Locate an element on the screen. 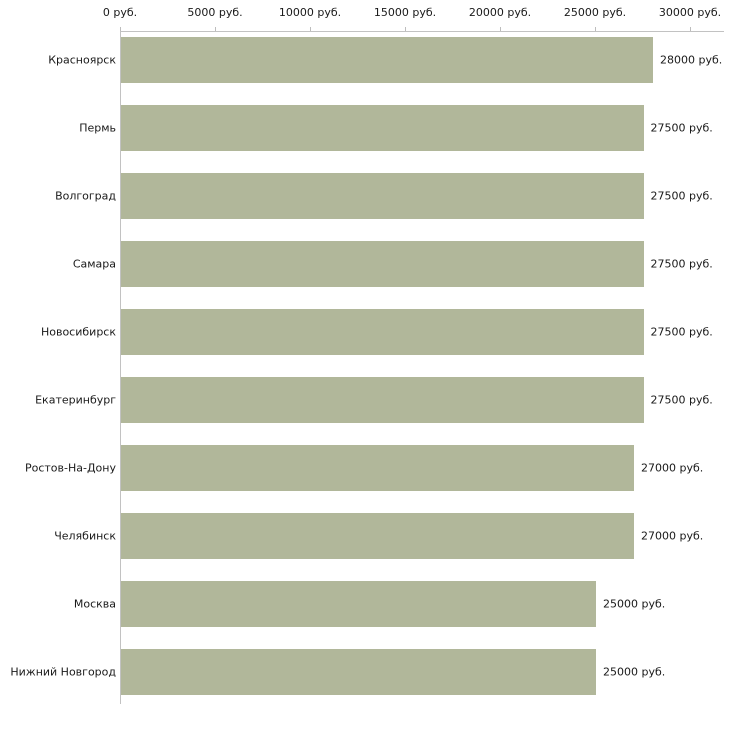 Image resolution: width=730 pixels, height=730 pixels. x-axis-tick-label: 30000 руб. is located at coordinates (690, 12).